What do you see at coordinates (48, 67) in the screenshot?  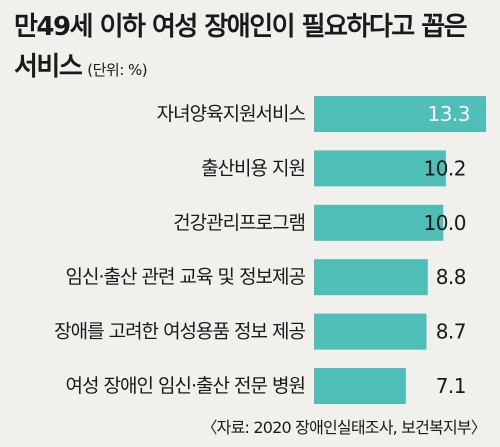 I see `chart-title-continued: 서비스` at bounding box center [48, 67].